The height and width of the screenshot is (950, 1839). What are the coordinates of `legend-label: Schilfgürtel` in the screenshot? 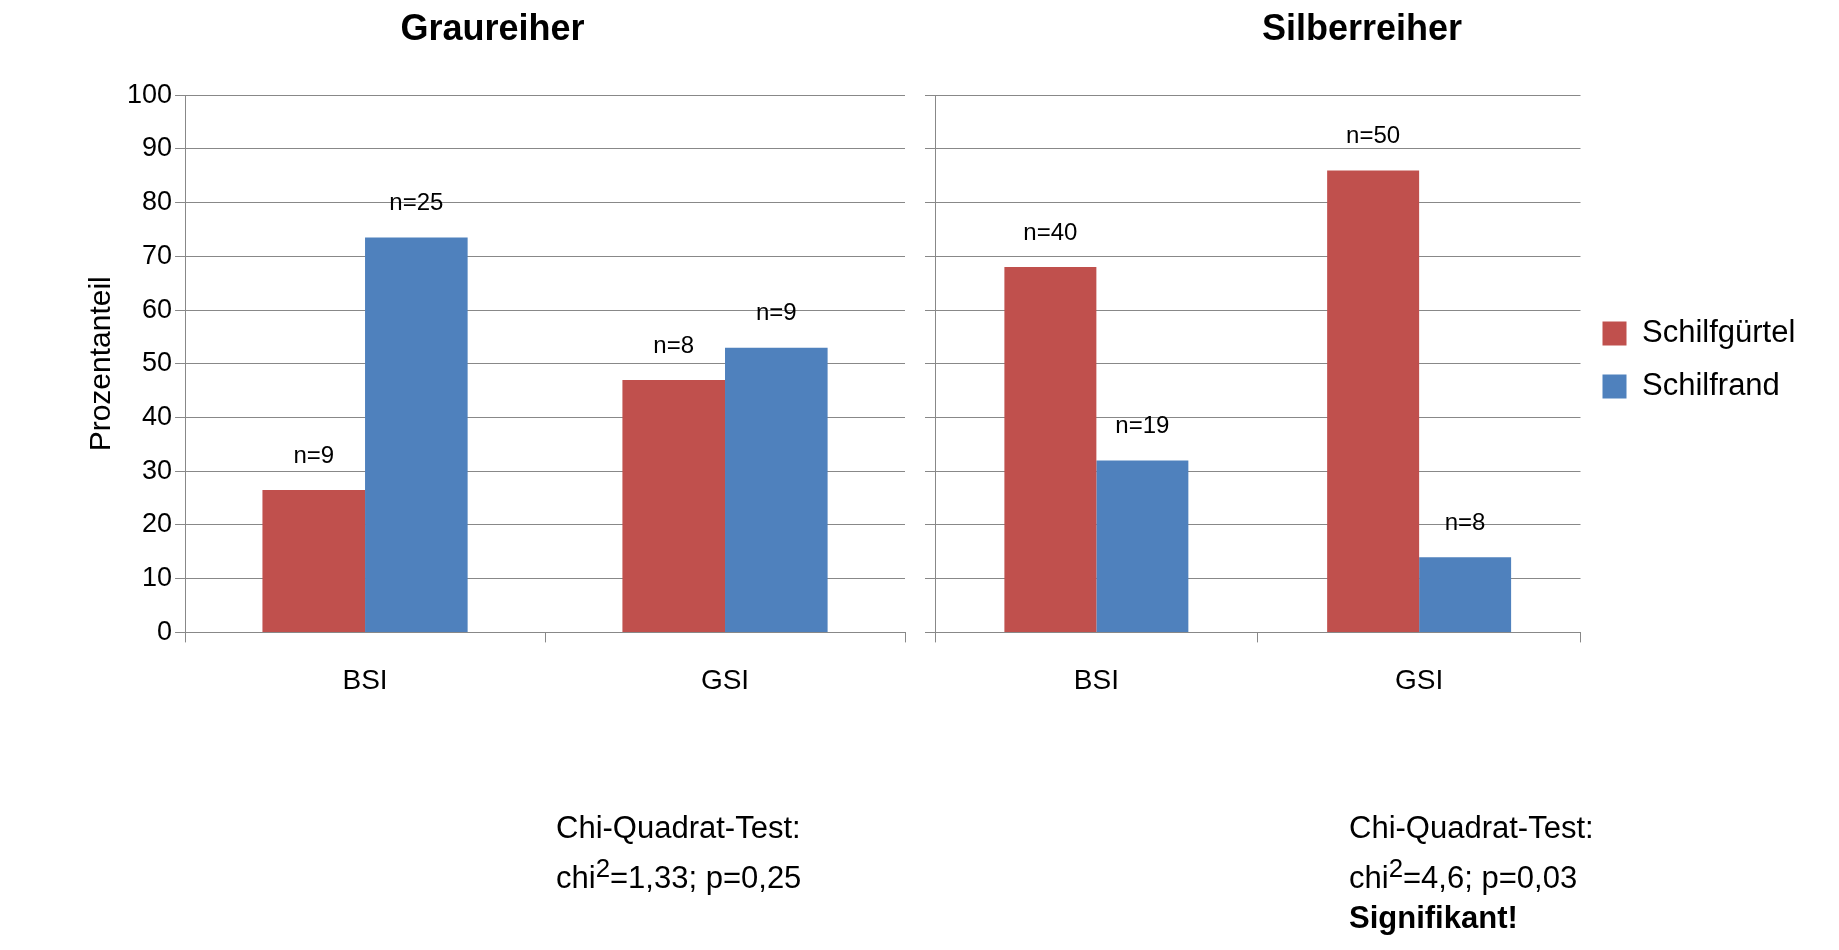 It's located at (1719, 332).